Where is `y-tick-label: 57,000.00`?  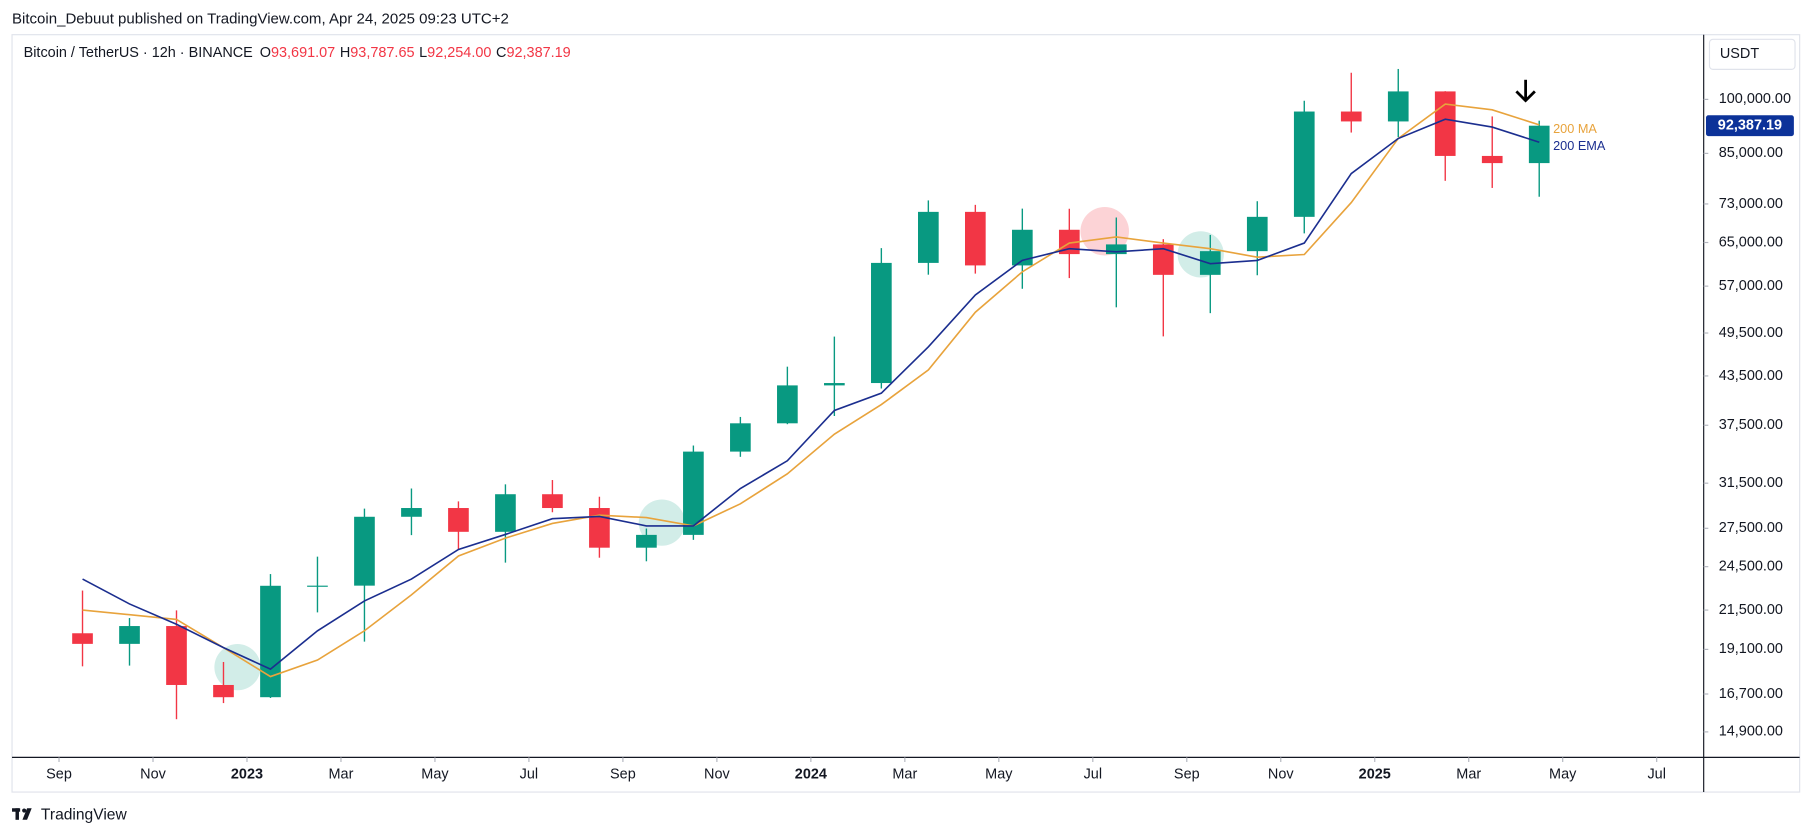 y-tick-label: 57,000.00 is located at coordinates (1751, 286).